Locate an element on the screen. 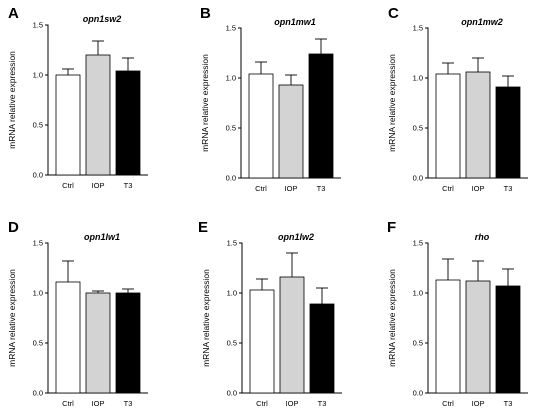  gene-title: opn1sw2 is located at coordinates (102, 19).